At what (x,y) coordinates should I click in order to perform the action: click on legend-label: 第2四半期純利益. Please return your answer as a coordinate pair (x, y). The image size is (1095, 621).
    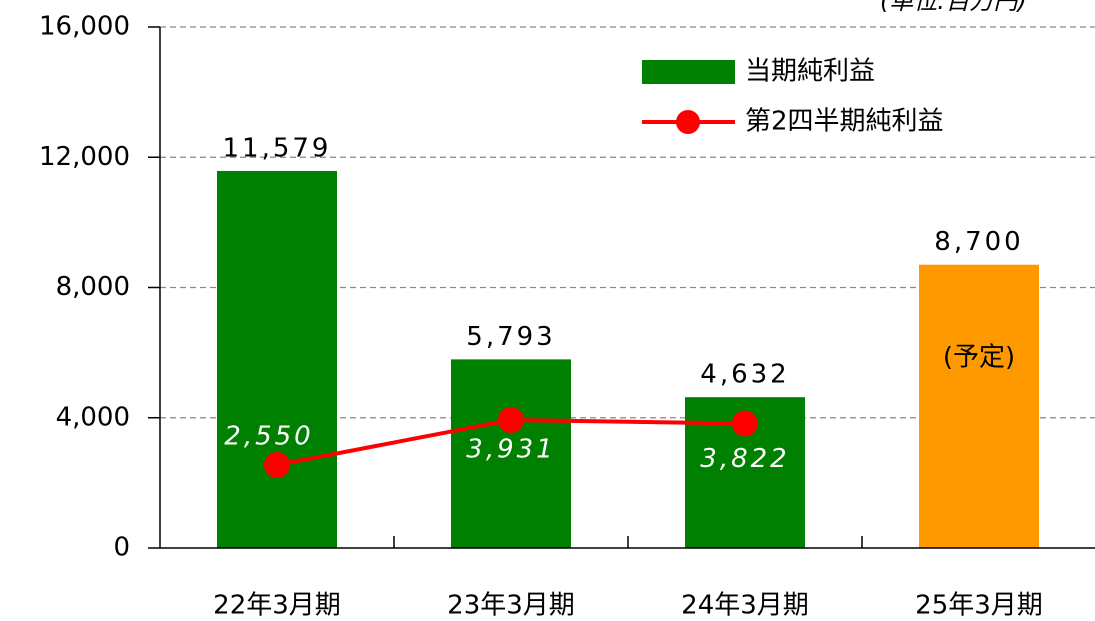
    Looking at the image, I should click on (844, 122).